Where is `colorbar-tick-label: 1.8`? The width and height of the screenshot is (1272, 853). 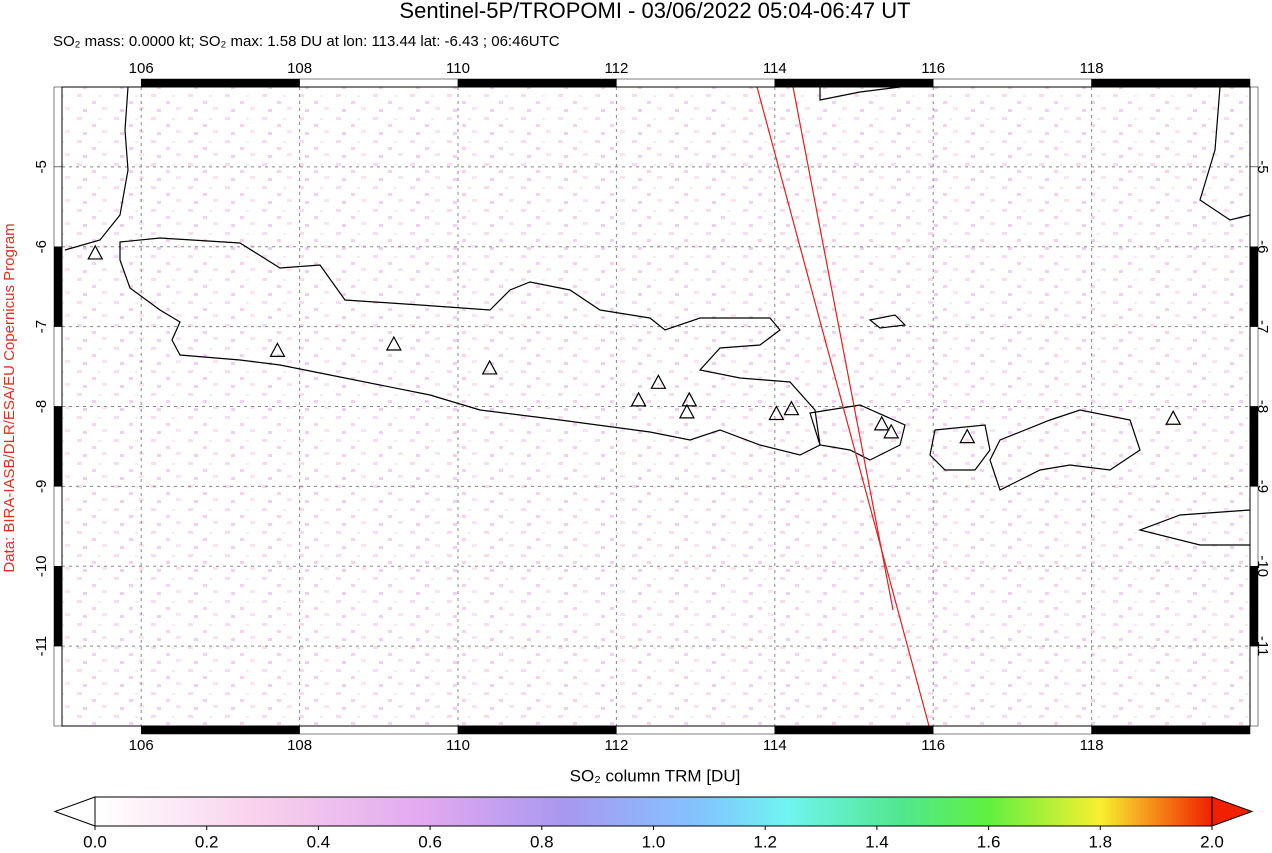 colorbar-tick-label: 1.8 is located at coordinates (1100, 841).